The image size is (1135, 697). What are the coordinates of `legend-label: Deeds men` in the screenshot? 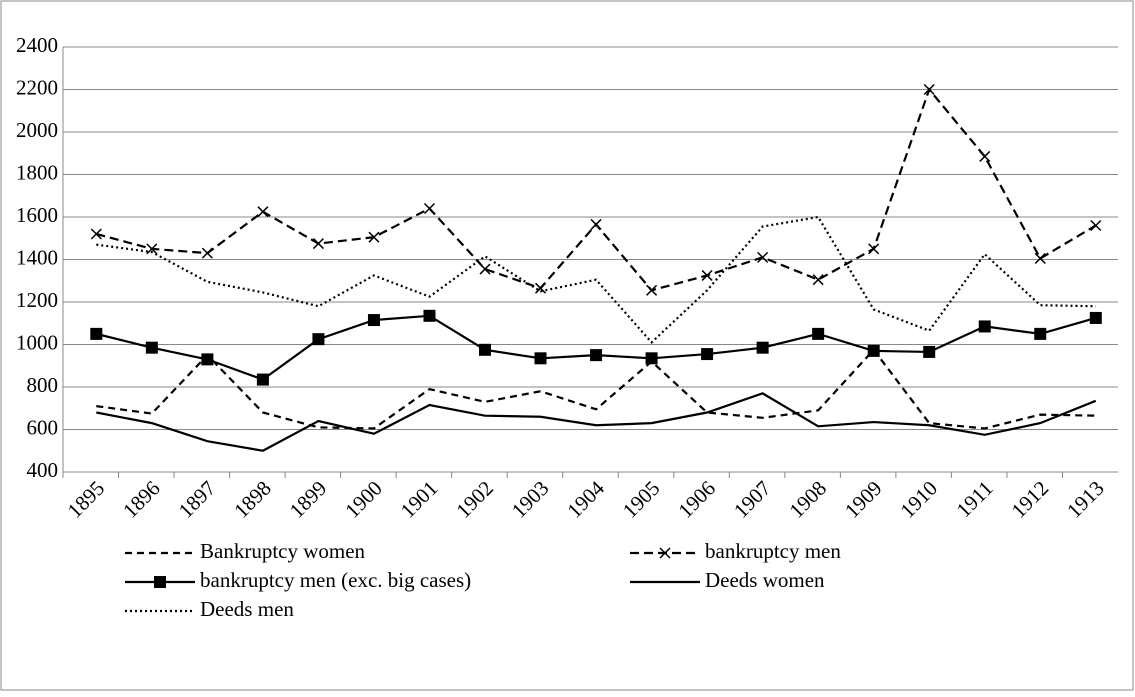 It's located at (247, 609).